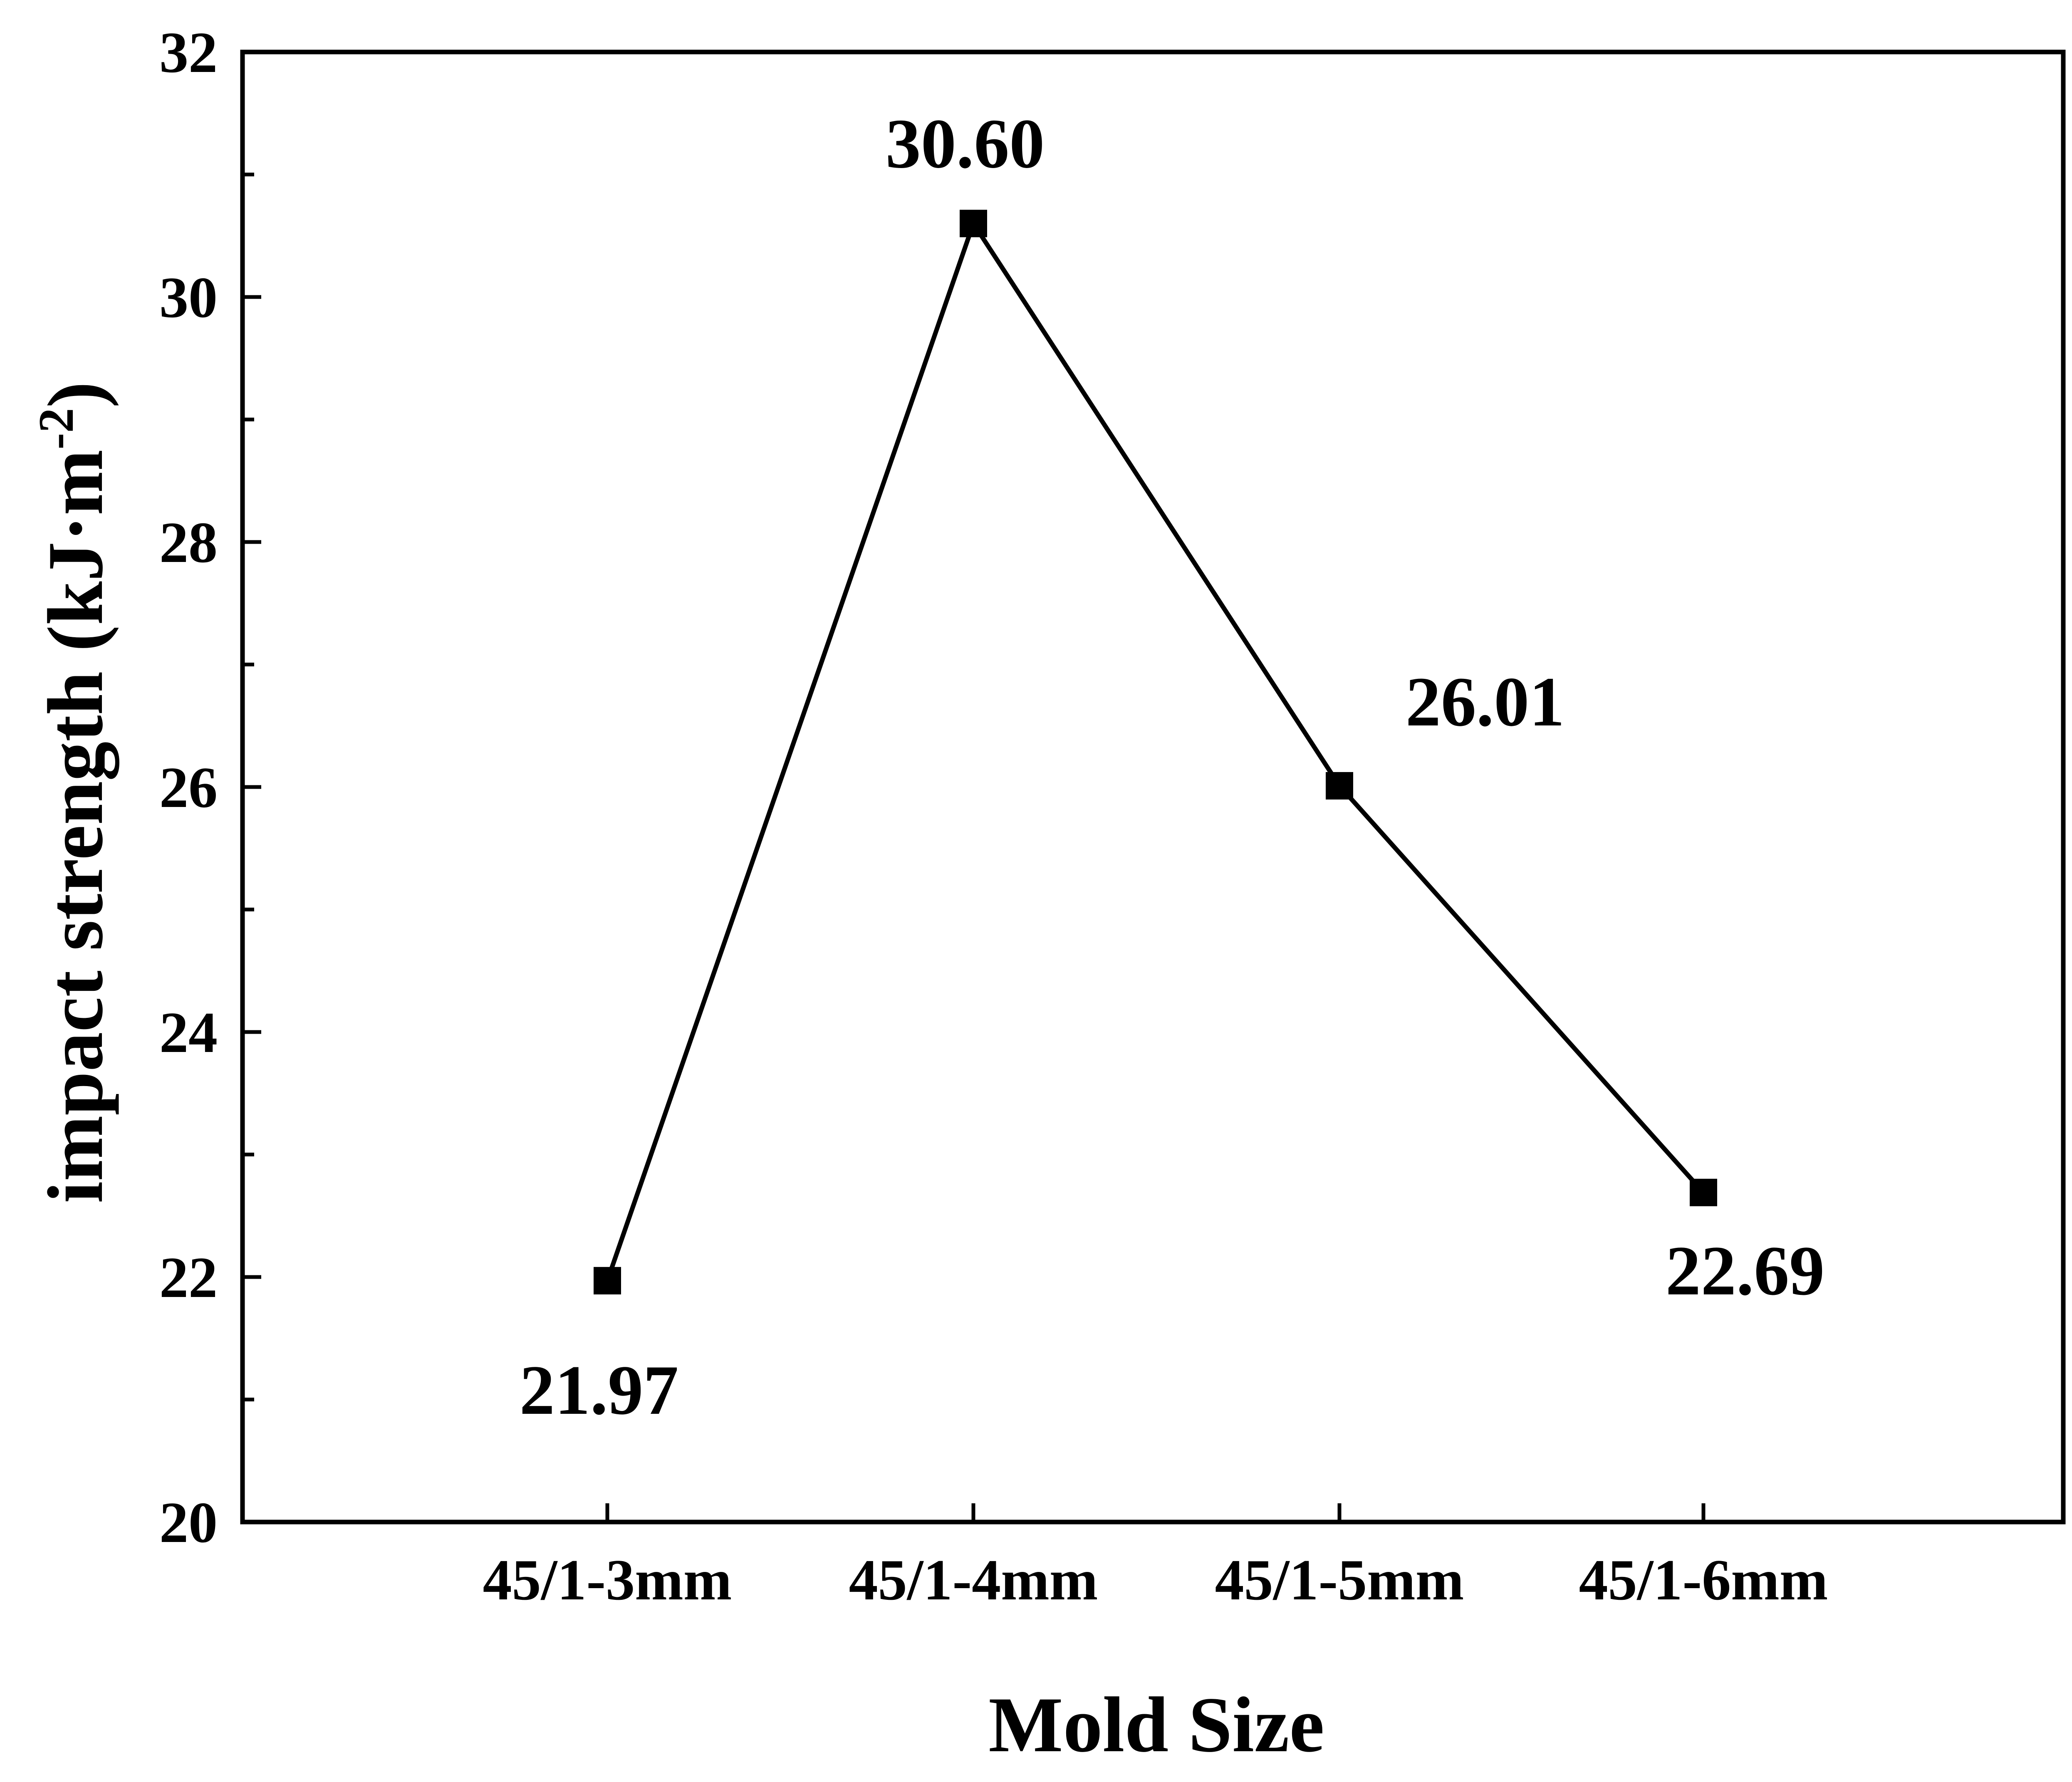 The image size is (2072, 1782). Describe the element at coordinates (966, 143) in the screenshot. I see `data-label: 30.60` at that location.